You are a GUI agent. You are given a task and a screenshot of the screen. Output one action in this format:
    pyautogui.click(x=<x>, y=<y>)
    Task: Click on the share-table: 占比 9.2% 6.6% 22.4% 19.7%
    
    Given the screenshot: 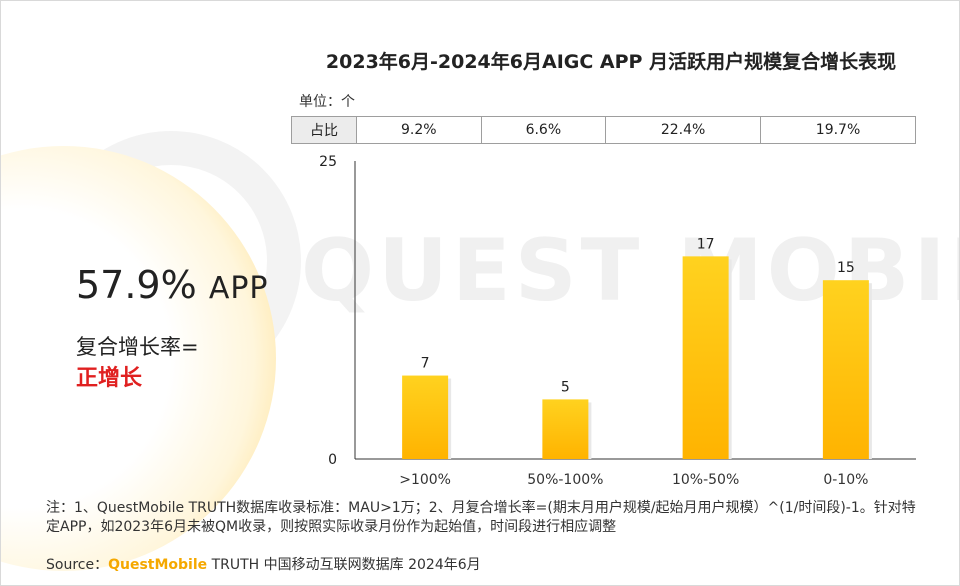 What is the action you would take?
    pyautogui.click(x=603, y=130)
    